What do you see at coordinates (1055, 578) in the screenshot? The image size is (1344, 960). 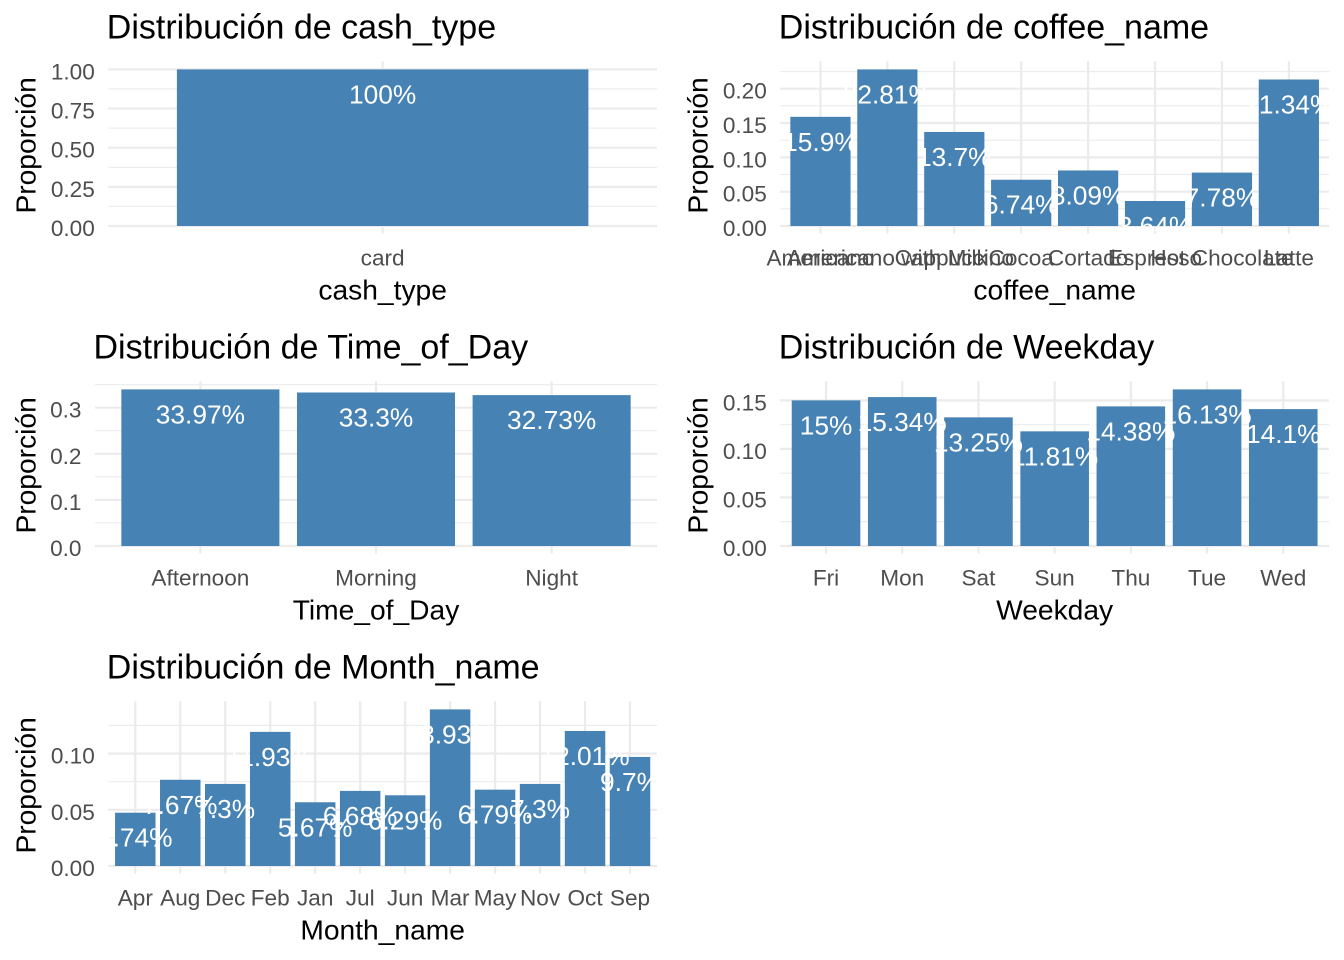 I see `svg-text: Sun` at bounding box center [1055, 578].